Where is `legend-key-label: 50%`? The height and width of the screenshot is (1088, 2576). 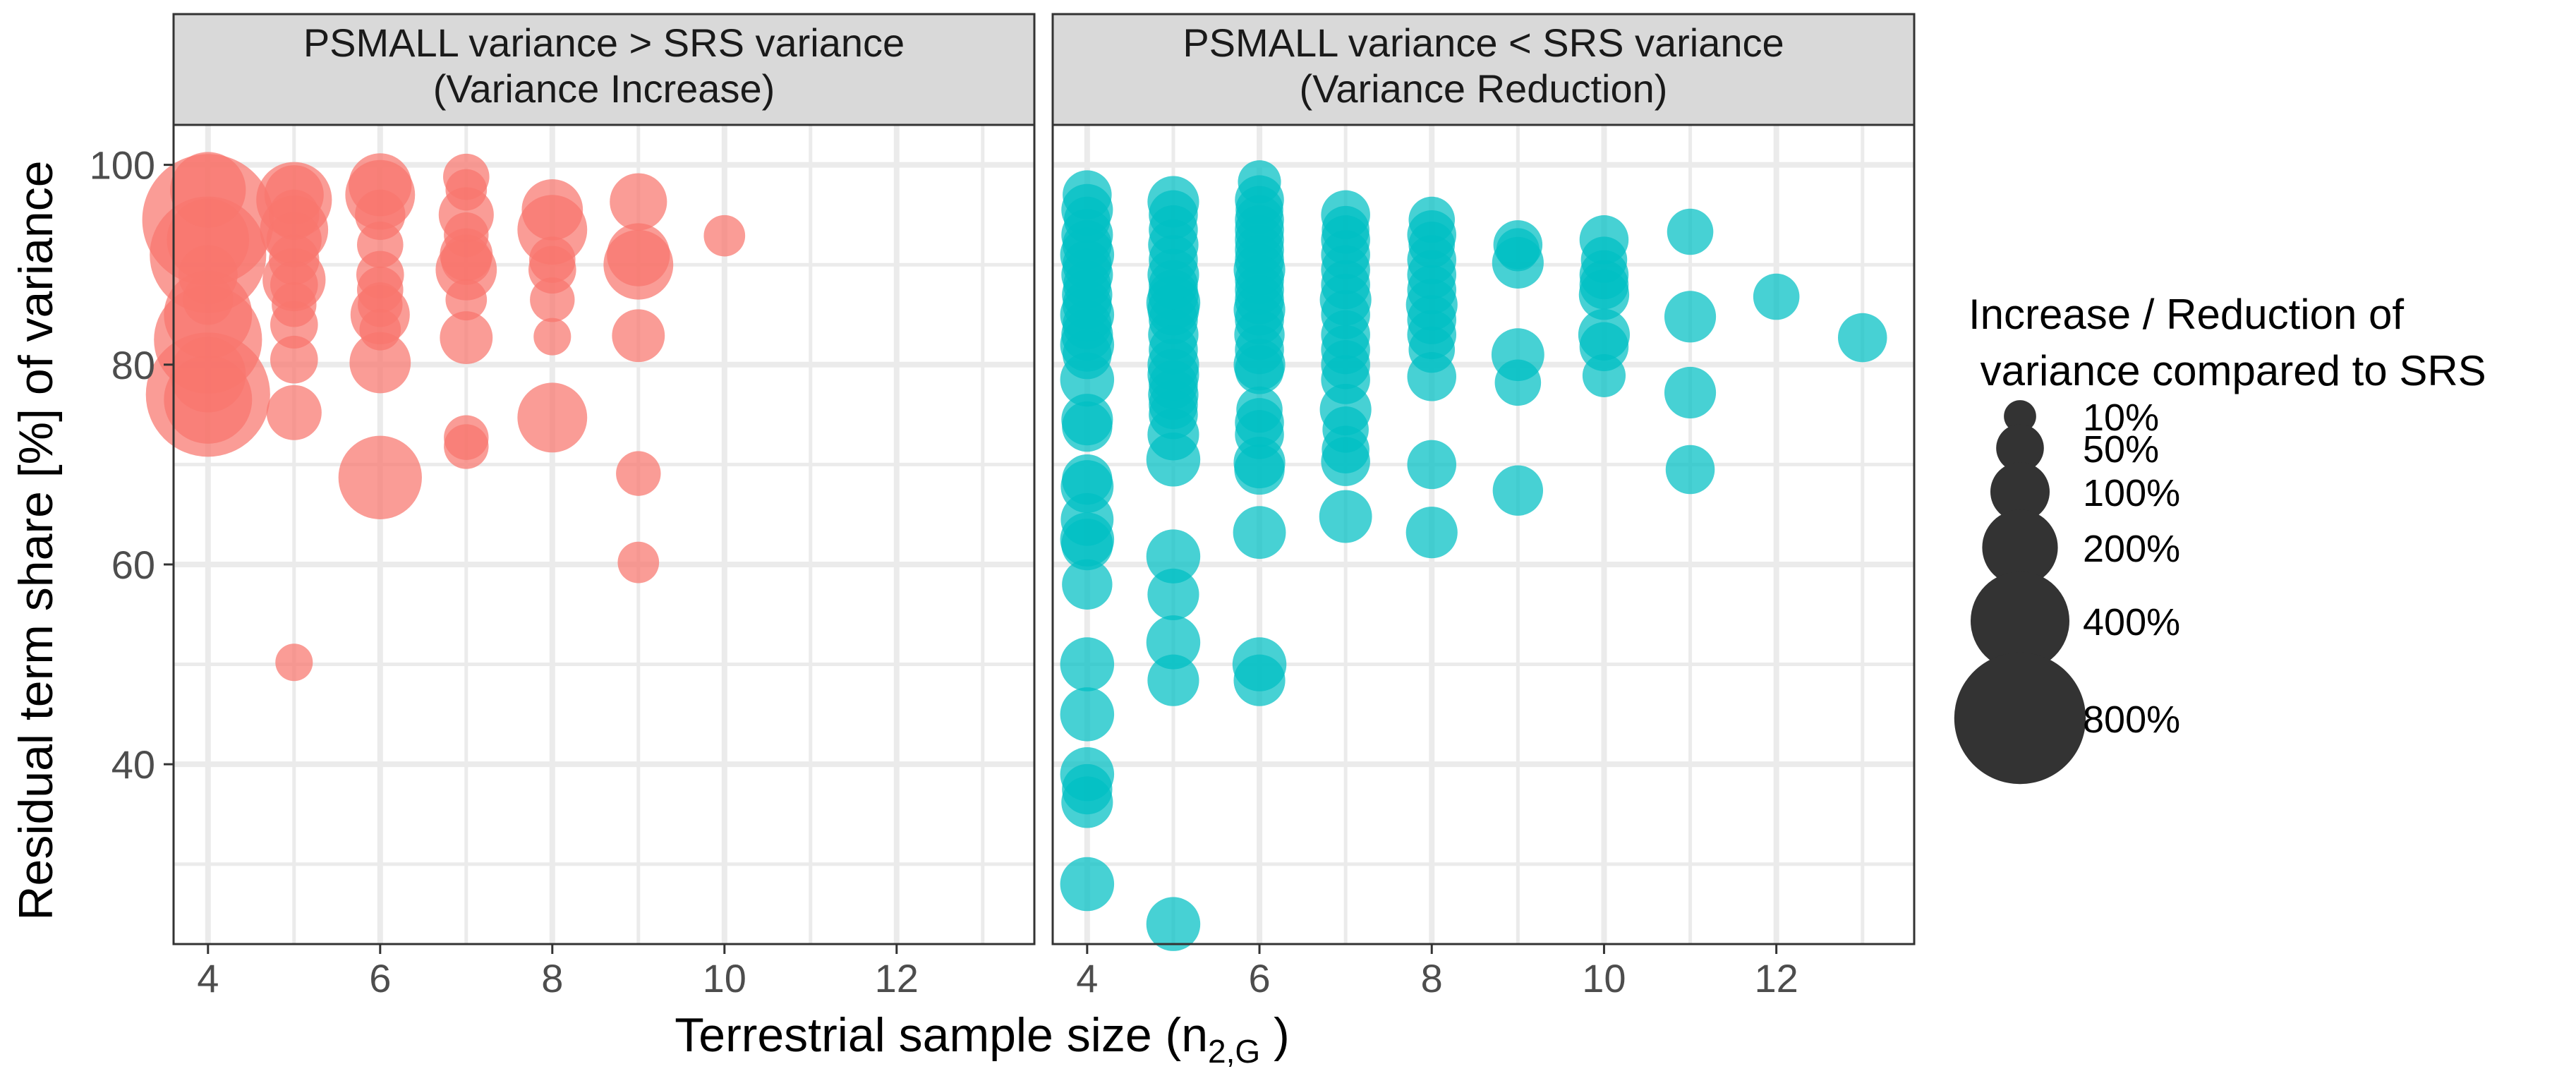
legend-key-label: 50% is located at coordinates (2121, 449).